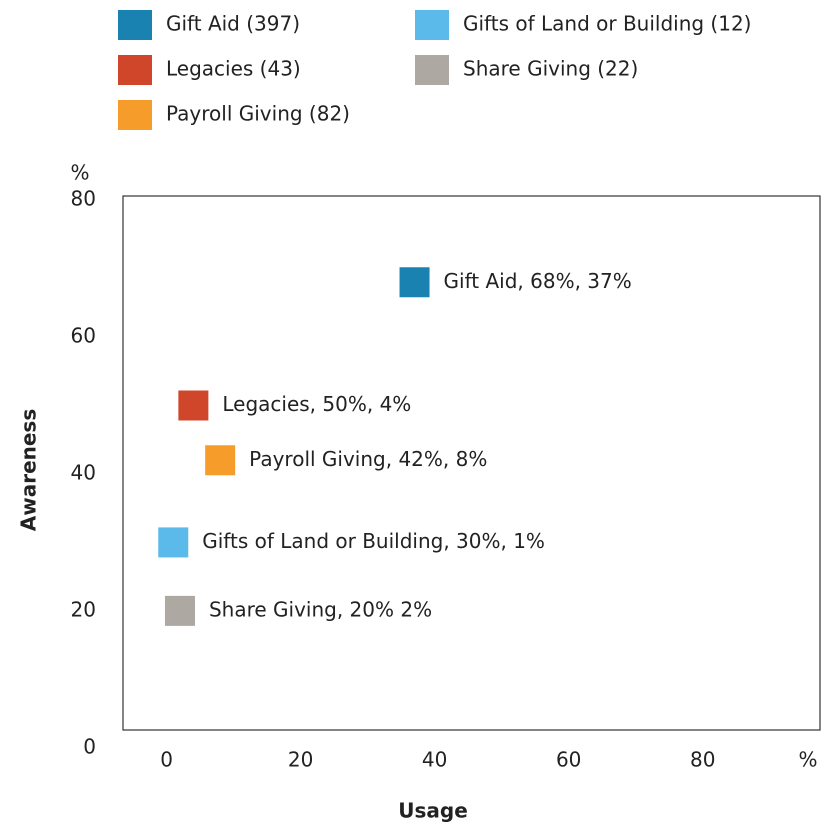 Image resolution: width=828 pixels, height=825 pixels. I want to click on legend-label: Gifts of Land or Building (12), so click(607, 24).